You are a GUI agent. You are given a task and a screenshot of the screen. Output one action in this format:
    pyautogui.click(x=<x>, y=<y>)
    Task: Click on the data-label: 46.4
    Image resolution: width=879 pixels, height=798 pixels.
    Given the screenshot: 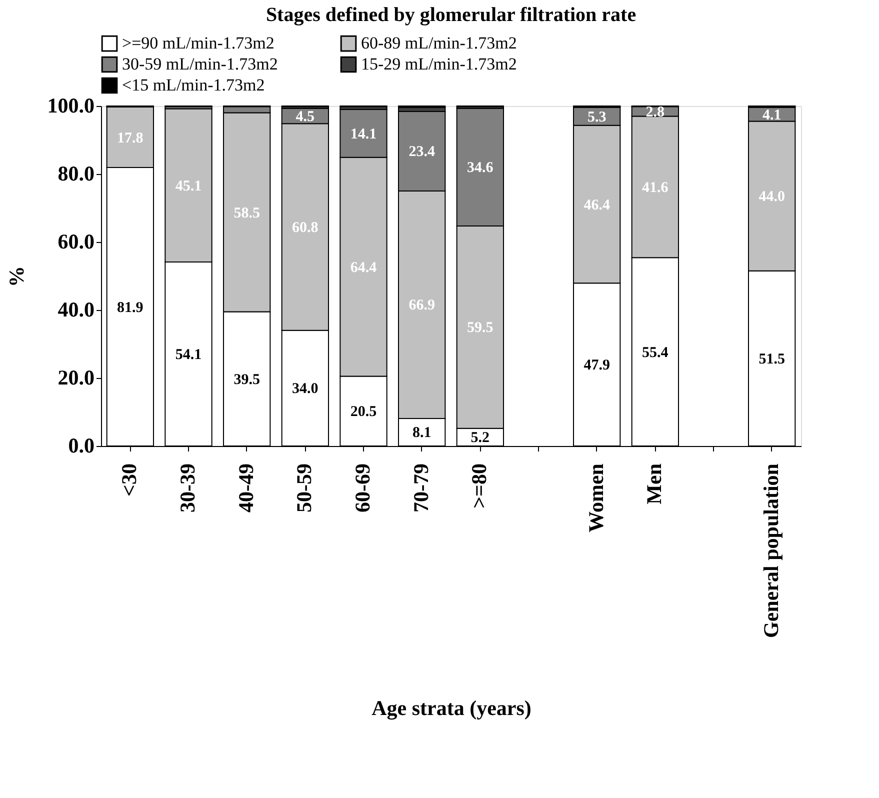 What is the action you would take?
    pyautogui.click(x=597, y=205)
    